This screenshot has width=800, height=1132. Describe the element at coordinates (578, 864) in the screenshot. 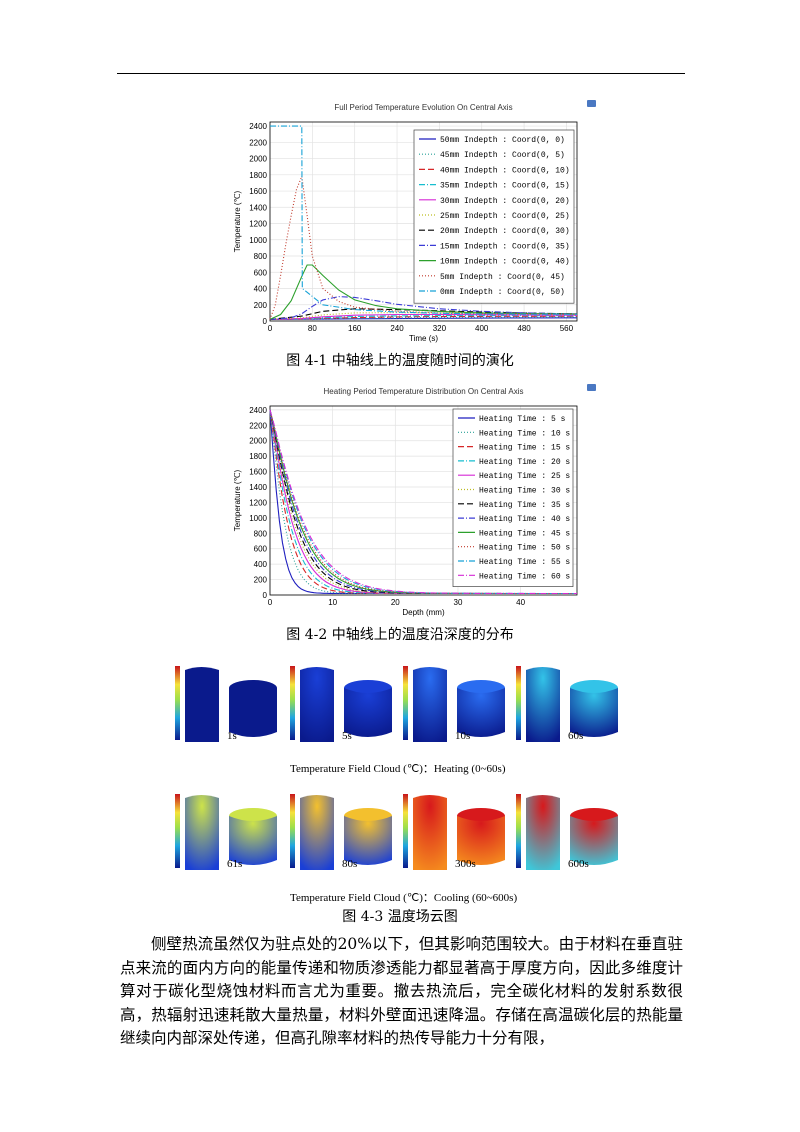

I see `time-label: 600s` at that location.